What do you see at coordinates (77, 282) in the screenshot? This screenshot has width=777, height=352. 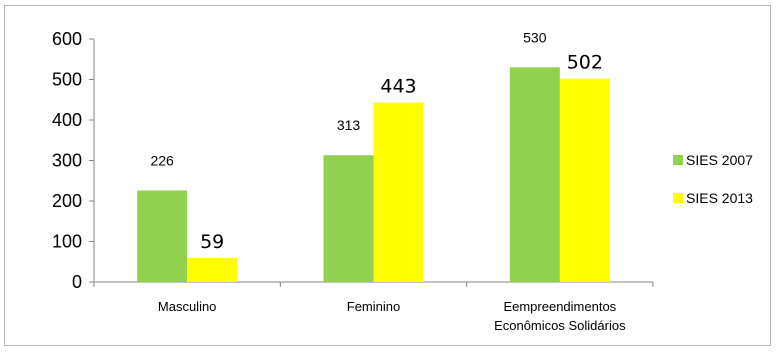 I see `y-tick-label: 0` at bounding box center [77, 282].